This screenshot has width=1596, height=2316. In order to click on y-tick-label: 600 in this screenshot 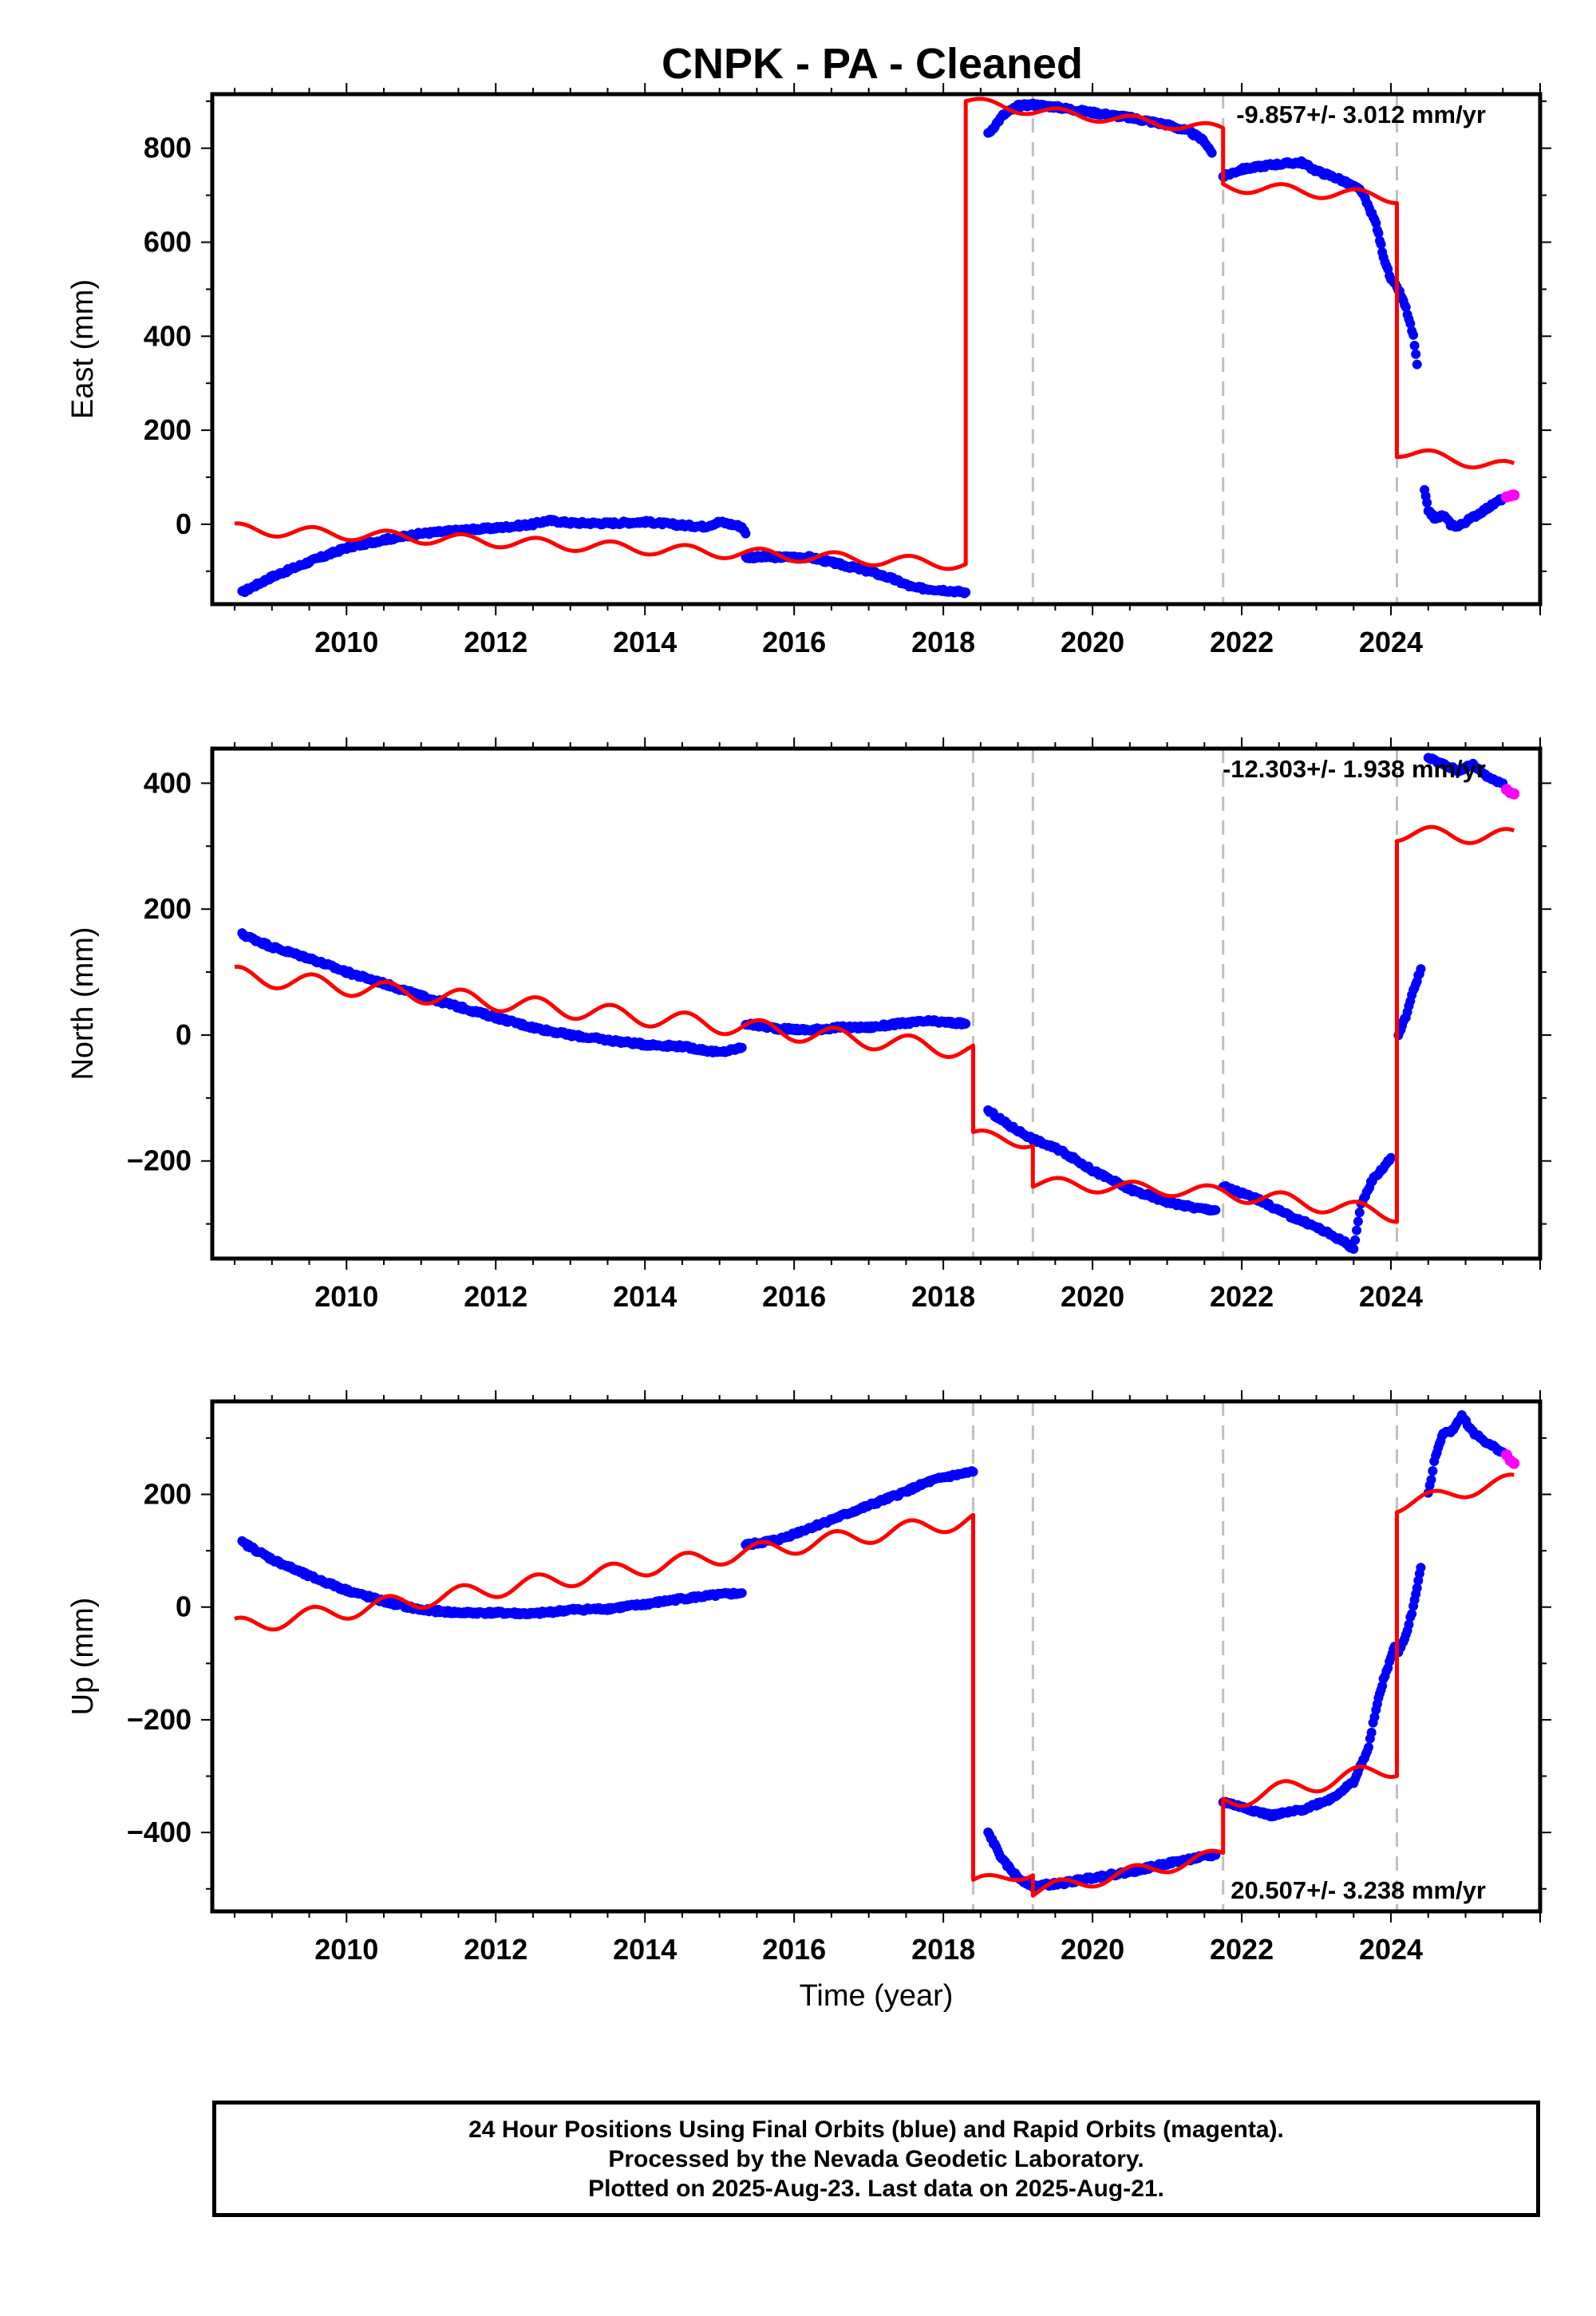, I will do `click(168, 242)`.